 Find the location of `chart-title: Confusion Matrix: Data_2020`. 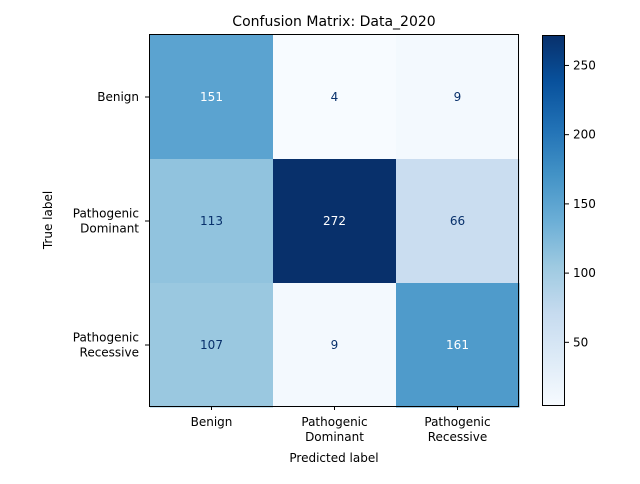

chart-title: Confusion Matrix: Data_2020 is located at coordinates (333, 22).